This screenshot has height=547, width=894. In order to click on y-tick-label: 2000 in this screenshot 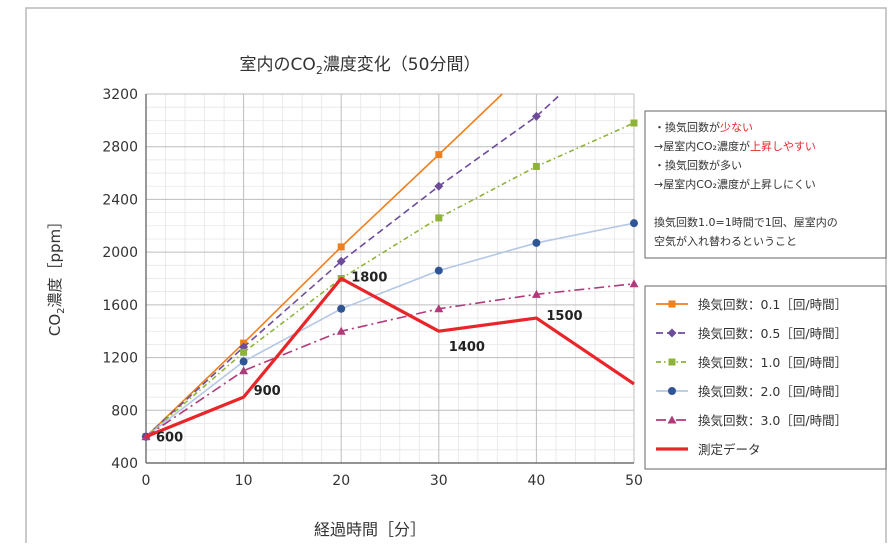, I will do `click(120, 253)`.